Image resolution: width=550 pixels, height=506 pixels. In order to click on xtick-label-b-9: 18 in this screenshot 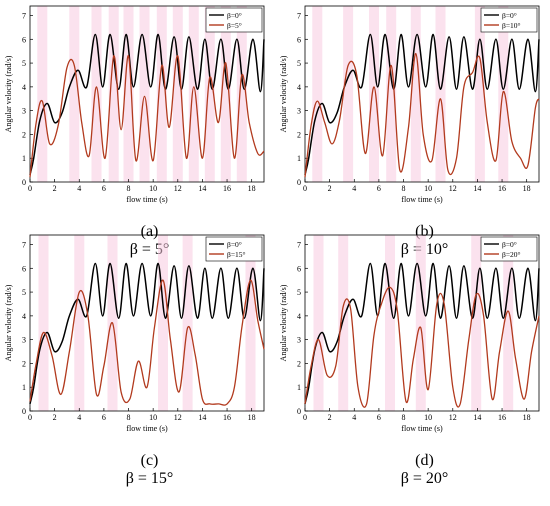, I will do `click(527, 188)`.